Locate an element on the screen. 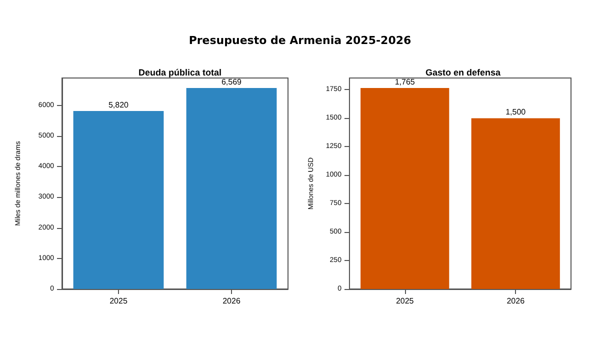 This screenshot has height=337, width=600. data-label: 1,500 is located at coordinates (516, 112).